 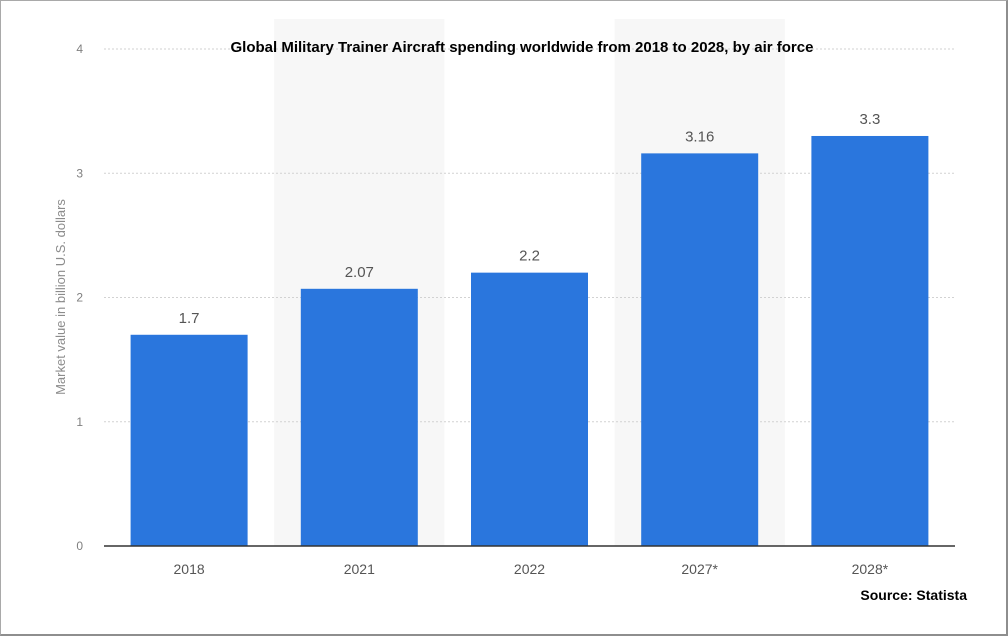 I want to click on y-tick-label: 2, so click(x=79, y=298).